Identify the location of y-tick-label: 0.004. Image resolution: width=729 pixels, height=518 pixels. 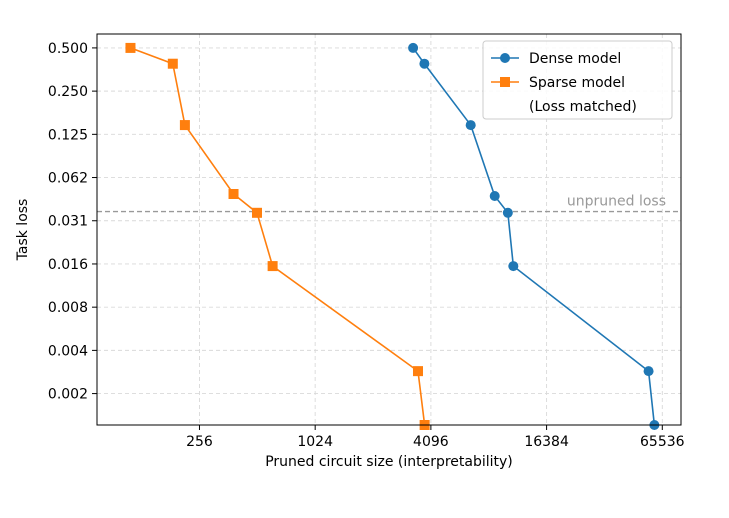
(68, 351).